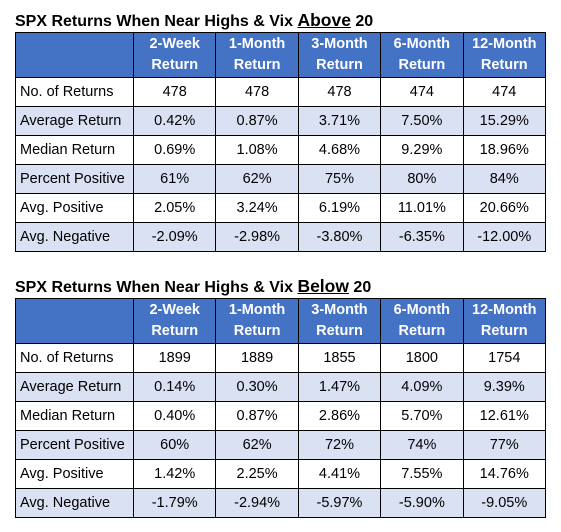 The image size is (561, 532). Describe the element at coordinates (339, 121) in the screenshot. I see `table-cell: 3.71%` at that location.